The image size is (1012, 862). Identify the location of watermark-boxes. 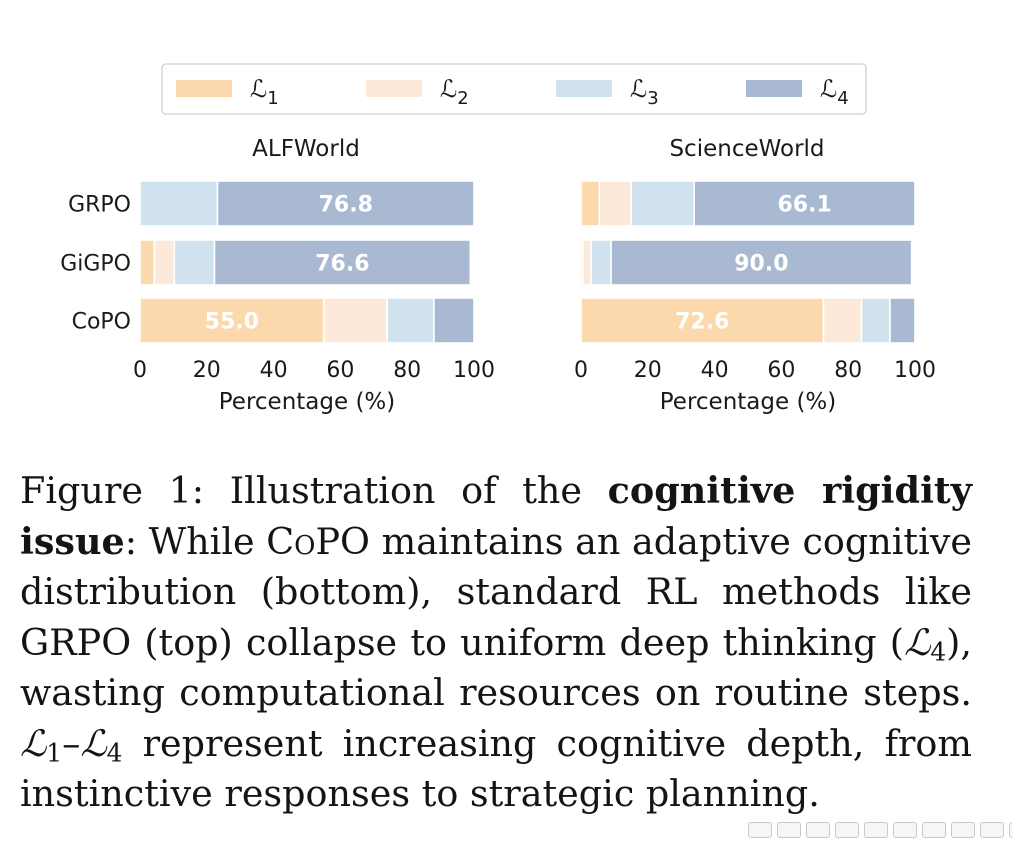
(880, 830).